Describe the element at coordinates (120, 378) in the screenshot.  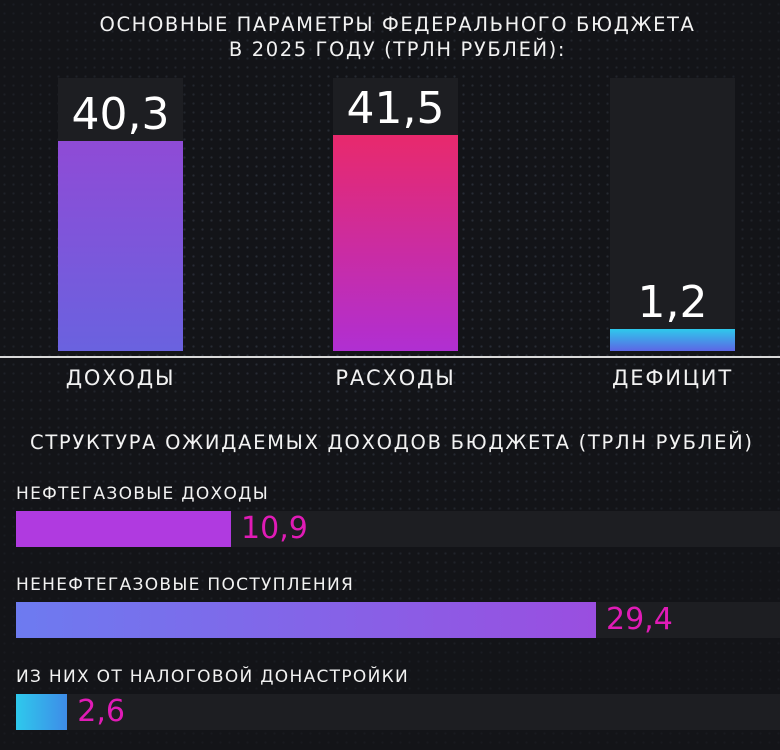
I see `category-label-income: ДОХОДЫ` at that location.